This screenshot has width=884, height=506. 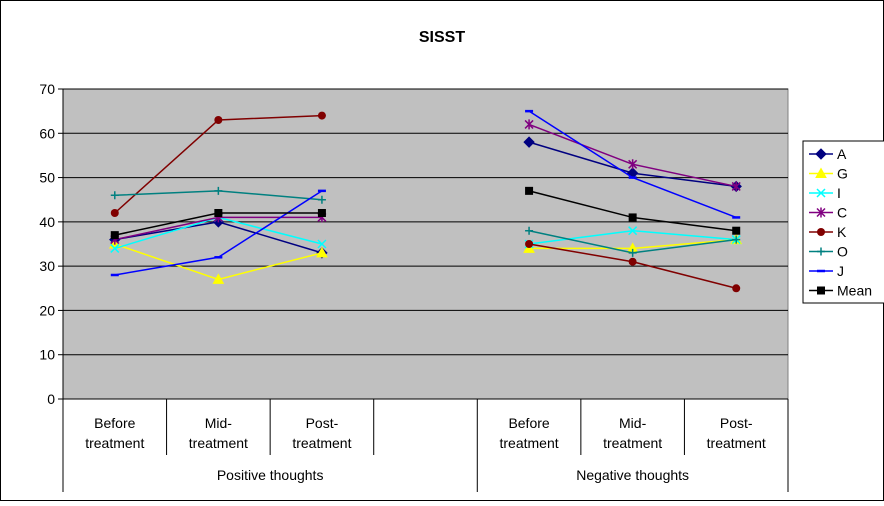 What do you see at coordinates (47, 266) in the screenshot?
I see `y-tick-label: 30` at bounding box center [47, 266].